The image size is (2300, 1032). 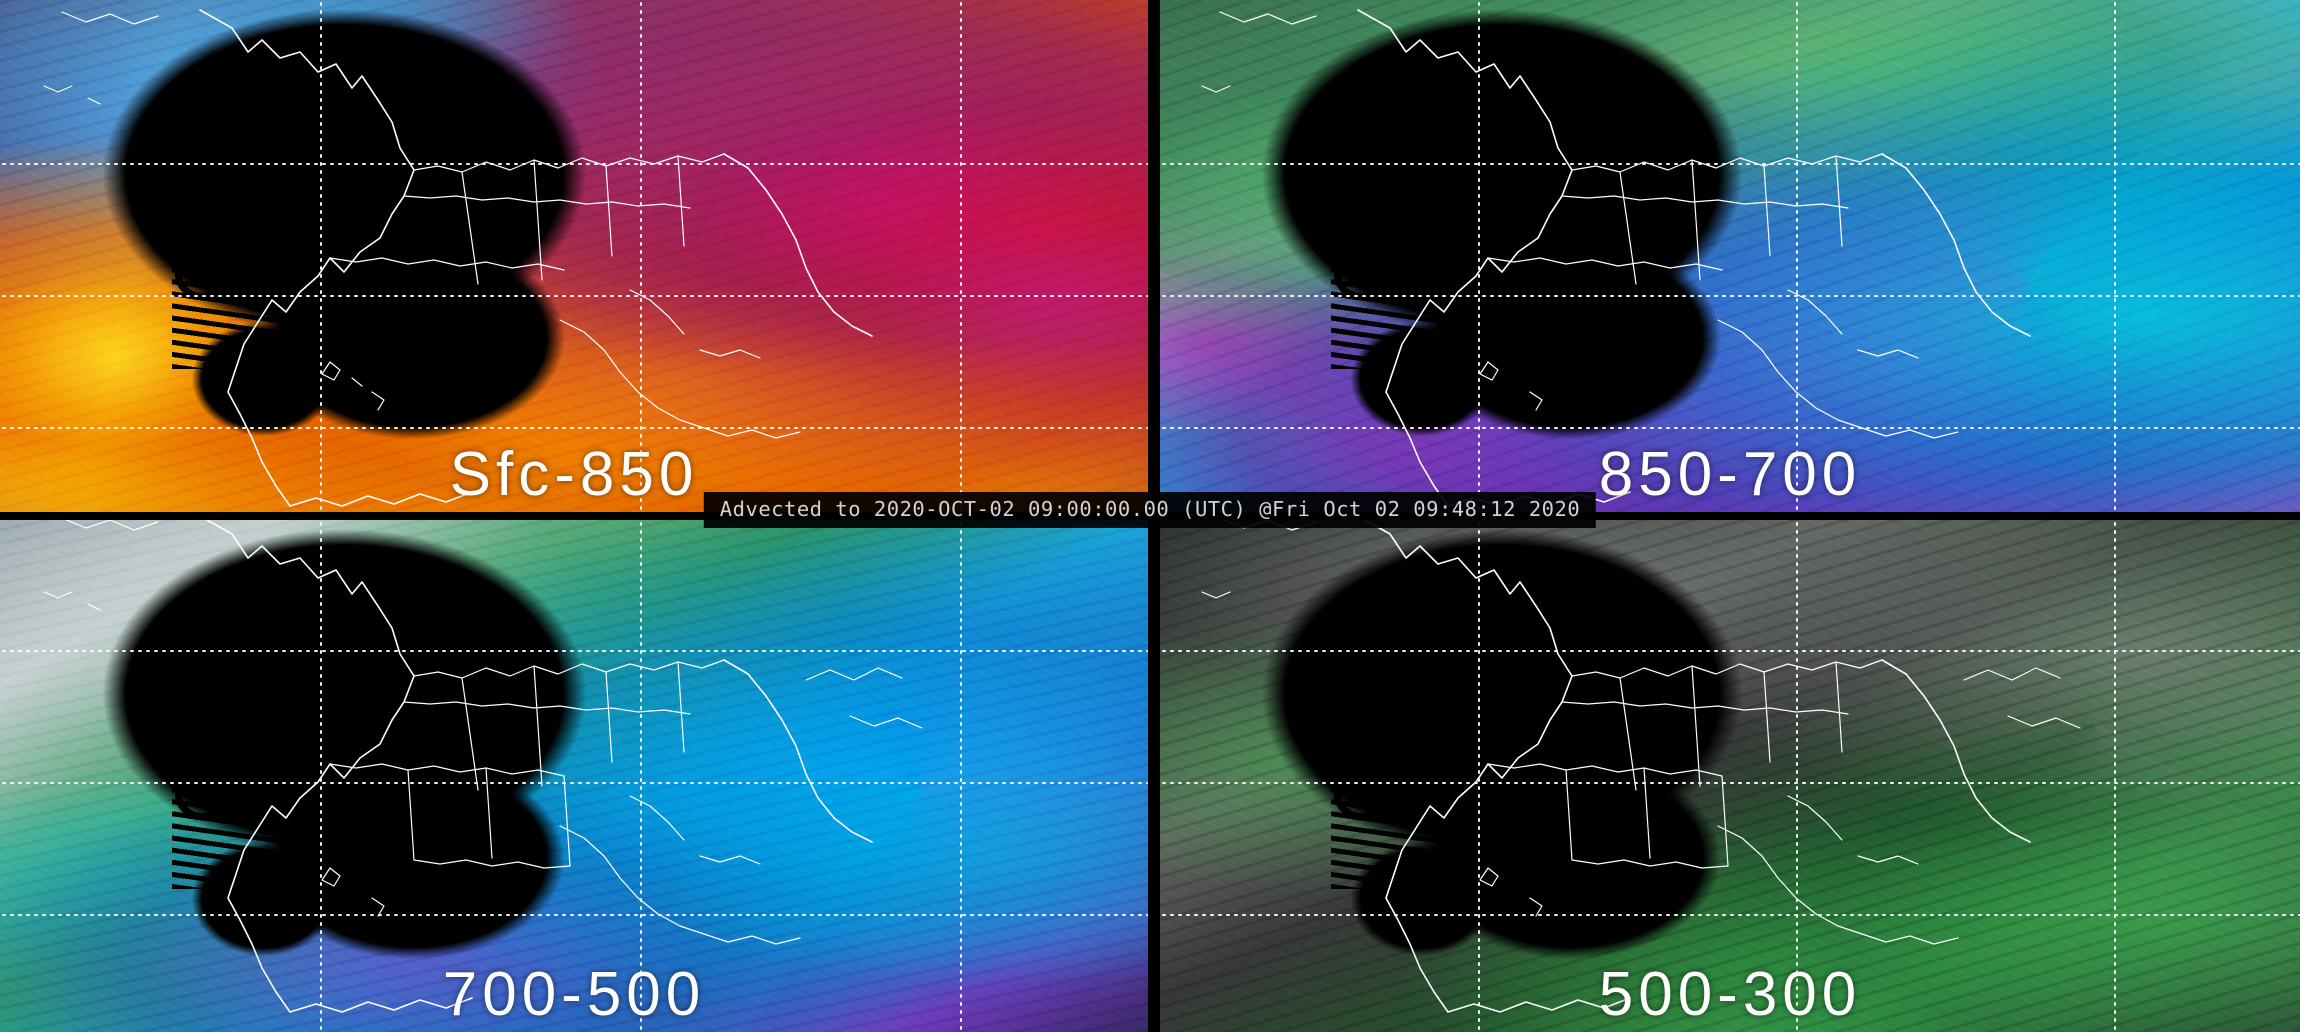 I want to click on panel-label-sfc-850: Sfc-850, so click(x=574, y=474).